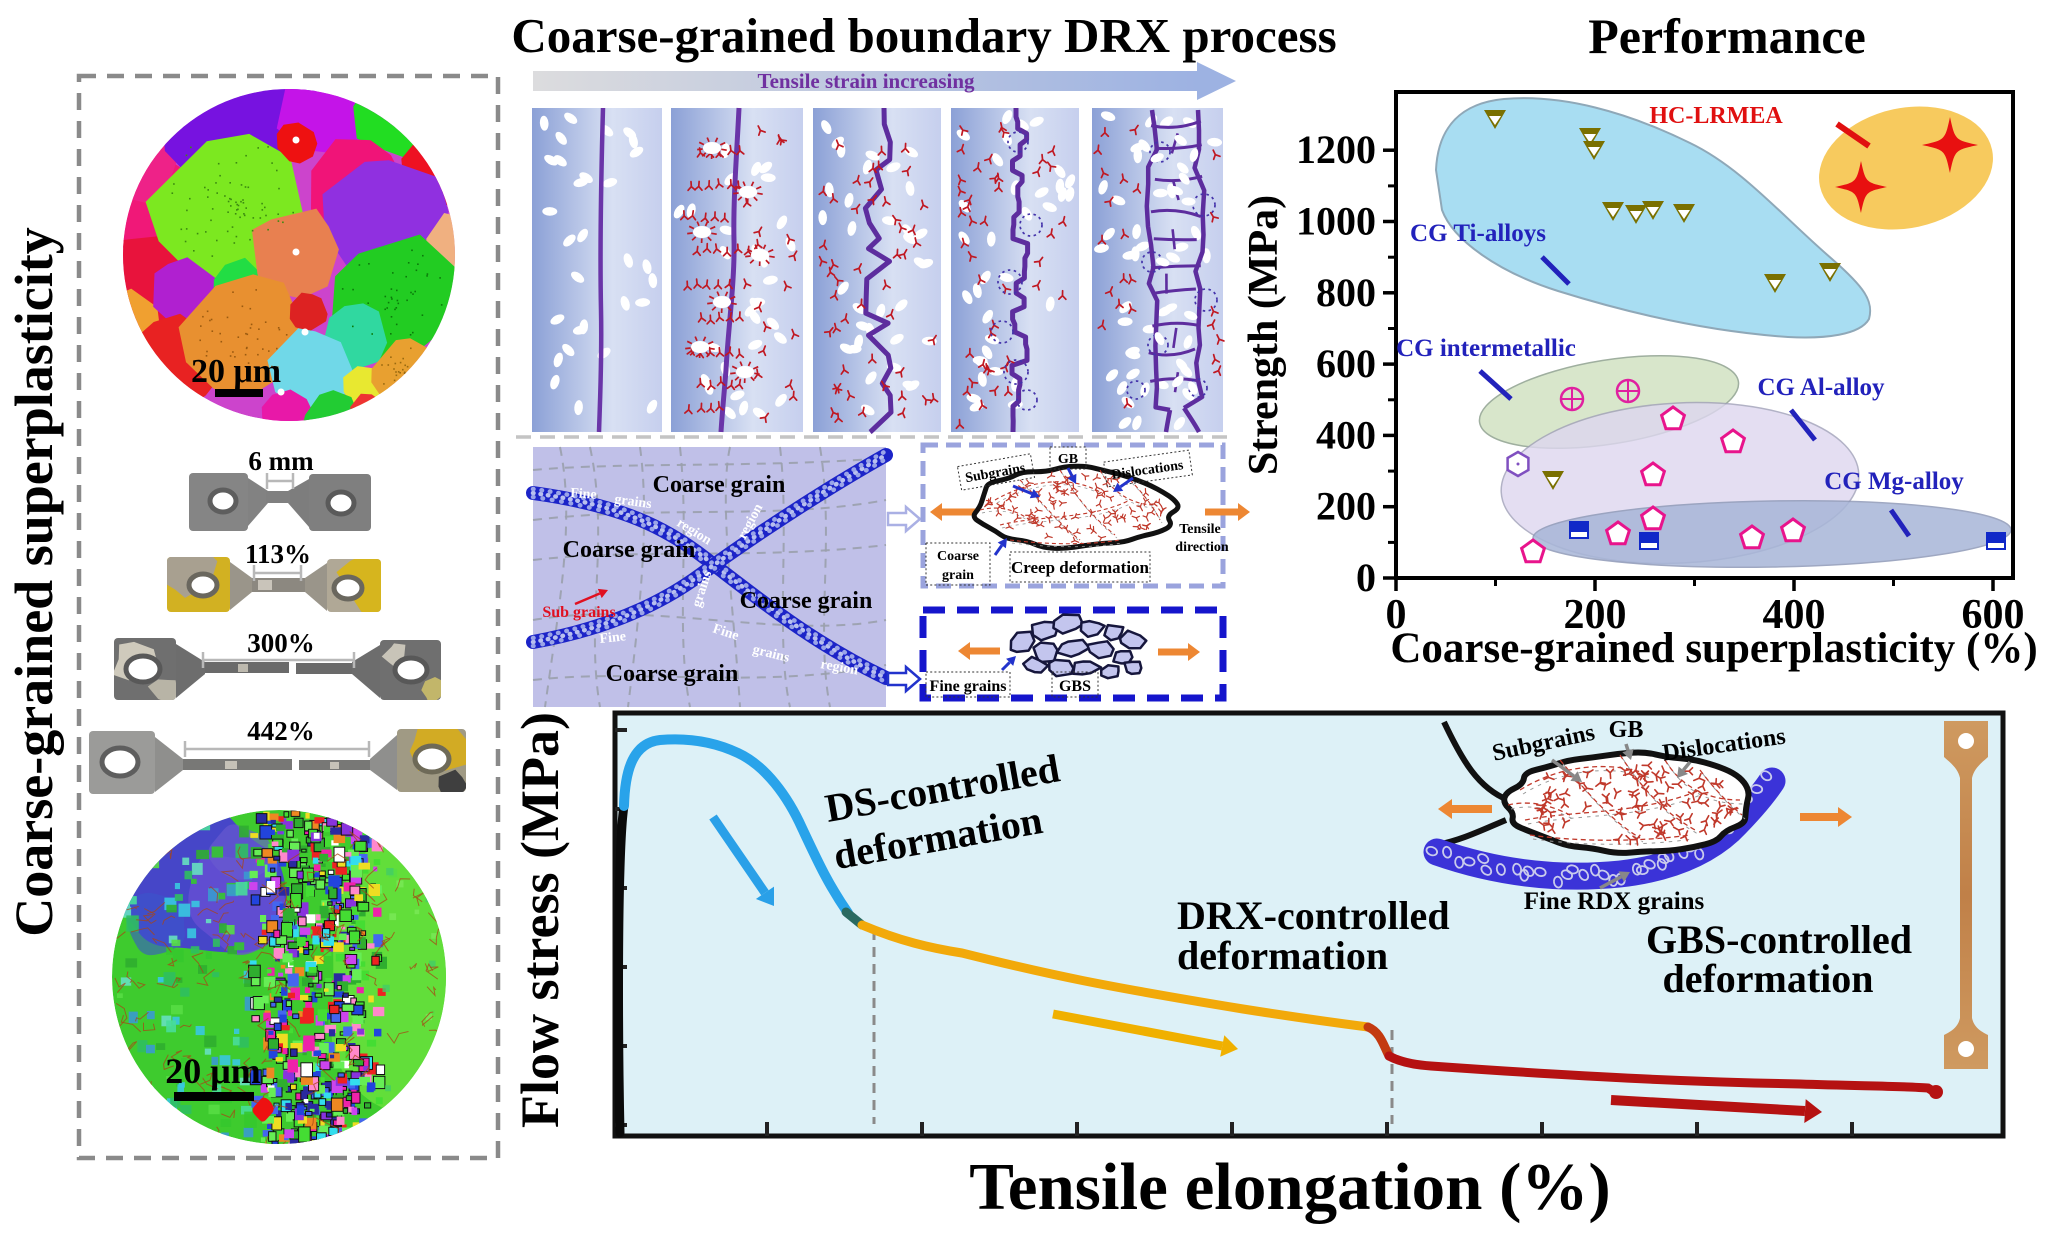 Image resolution: width=2048 pixels, height=1241 pixels. Describe the element at coordinates (281, 643) in the screenshot. I see `svg-text: 300%` at that location.